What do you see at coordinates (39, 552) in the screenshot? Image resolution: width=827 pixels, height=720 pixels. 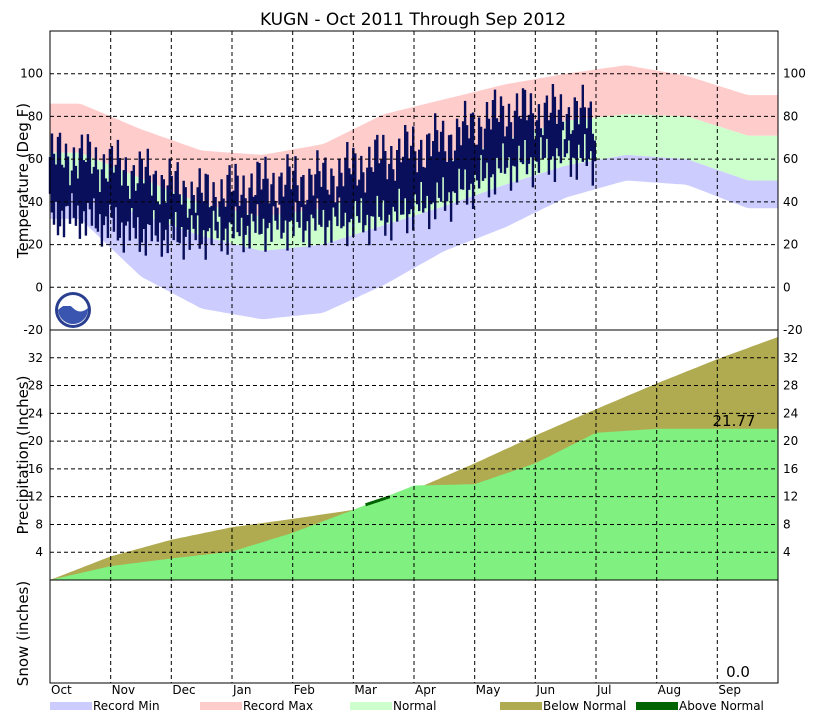 I see `precipitation-tick-left: 4` at bounding box center [39, 552].